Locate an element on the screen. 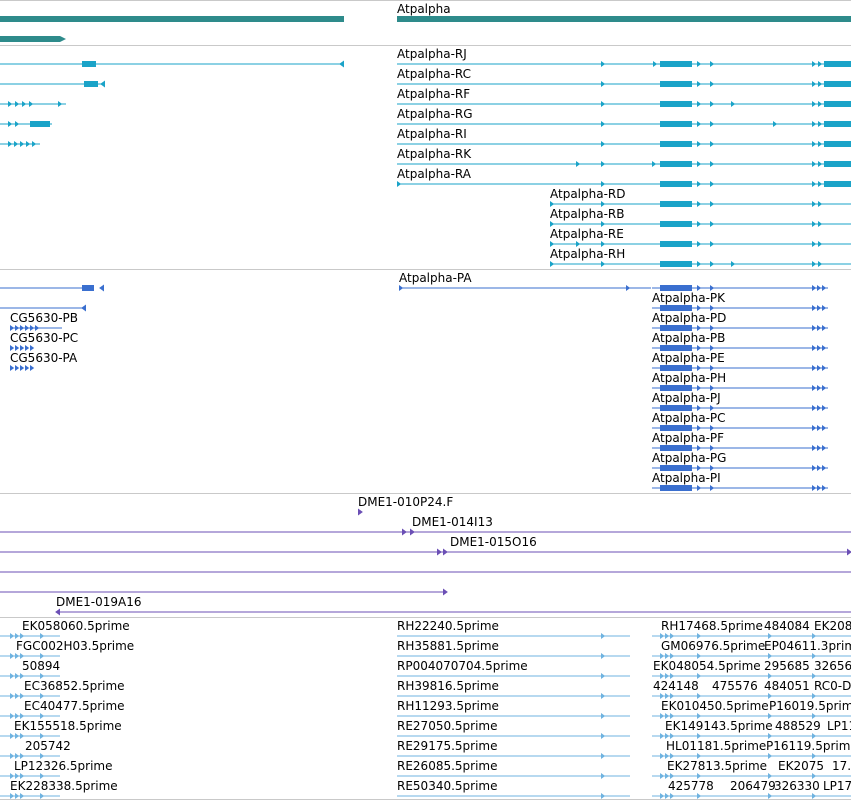  est-label: EK208 is located at coordinates (832, 626).